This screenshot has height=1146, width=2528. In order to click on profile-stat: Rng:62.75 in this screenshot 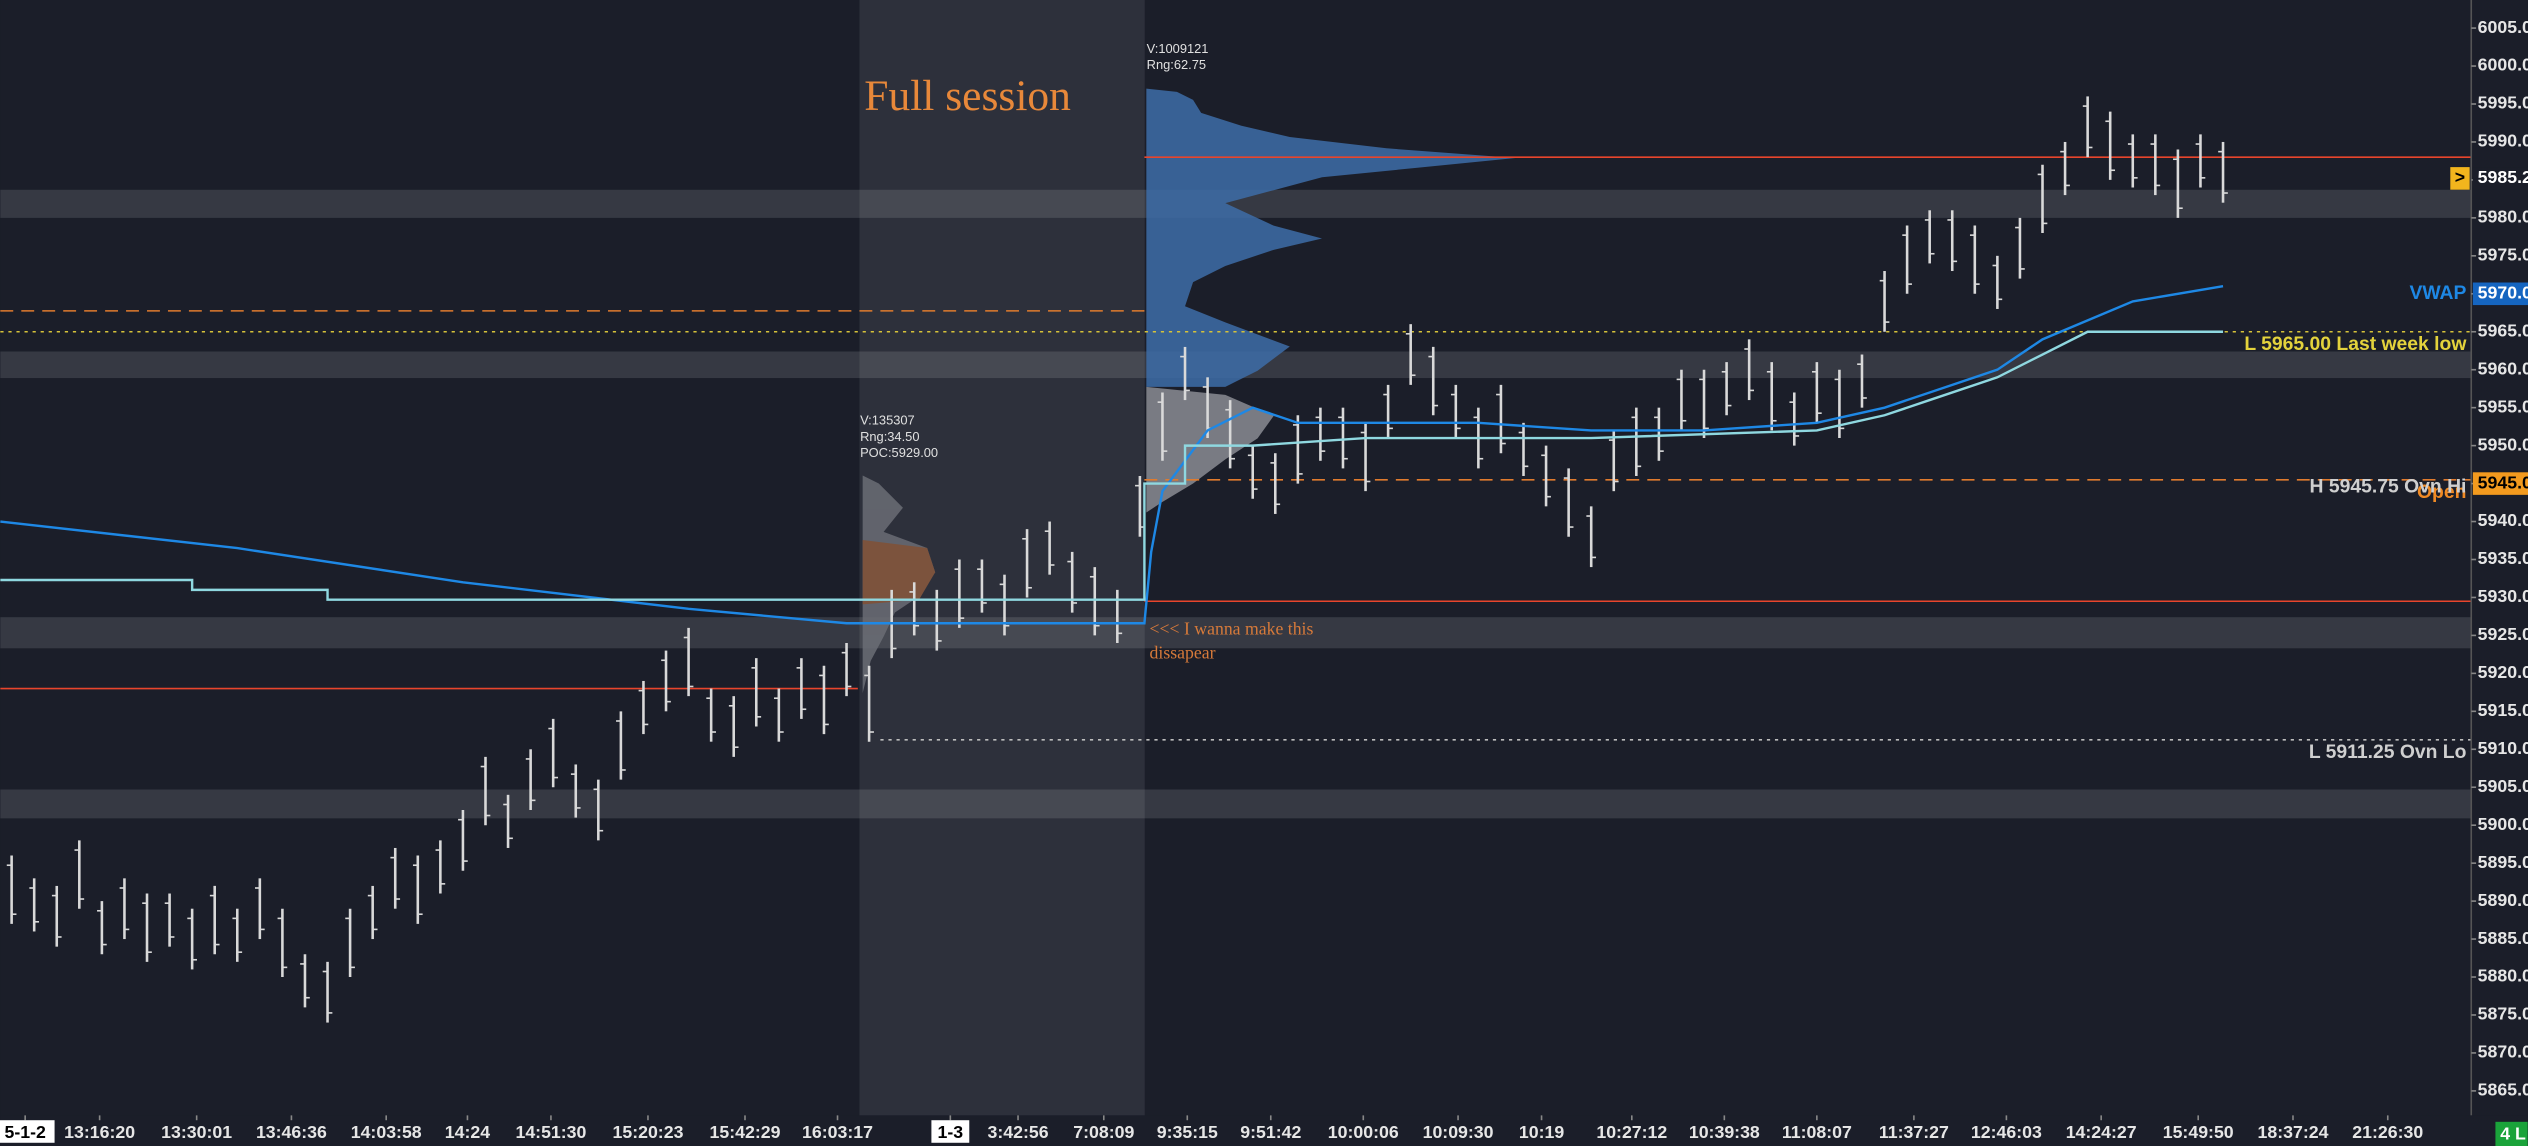, I will do `click(1176, 64)`.